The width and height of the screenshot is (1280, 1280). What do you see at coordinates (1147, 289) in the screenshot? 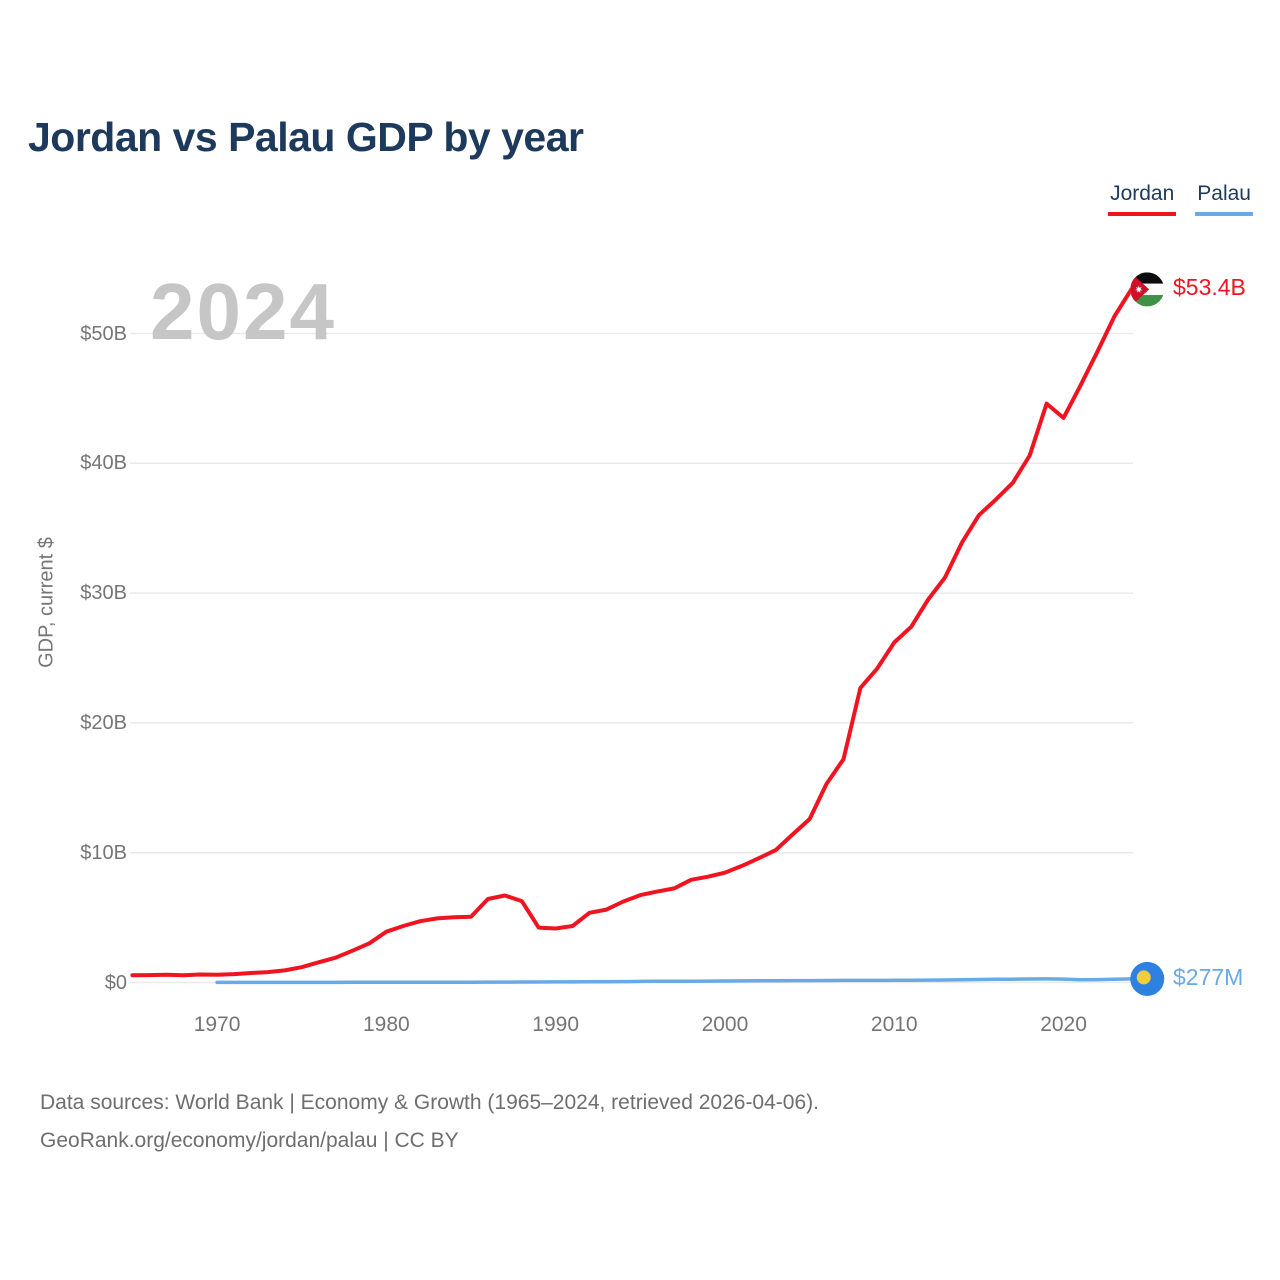
I see `jordan-flag-icon` at bounding box center [1147, 289].